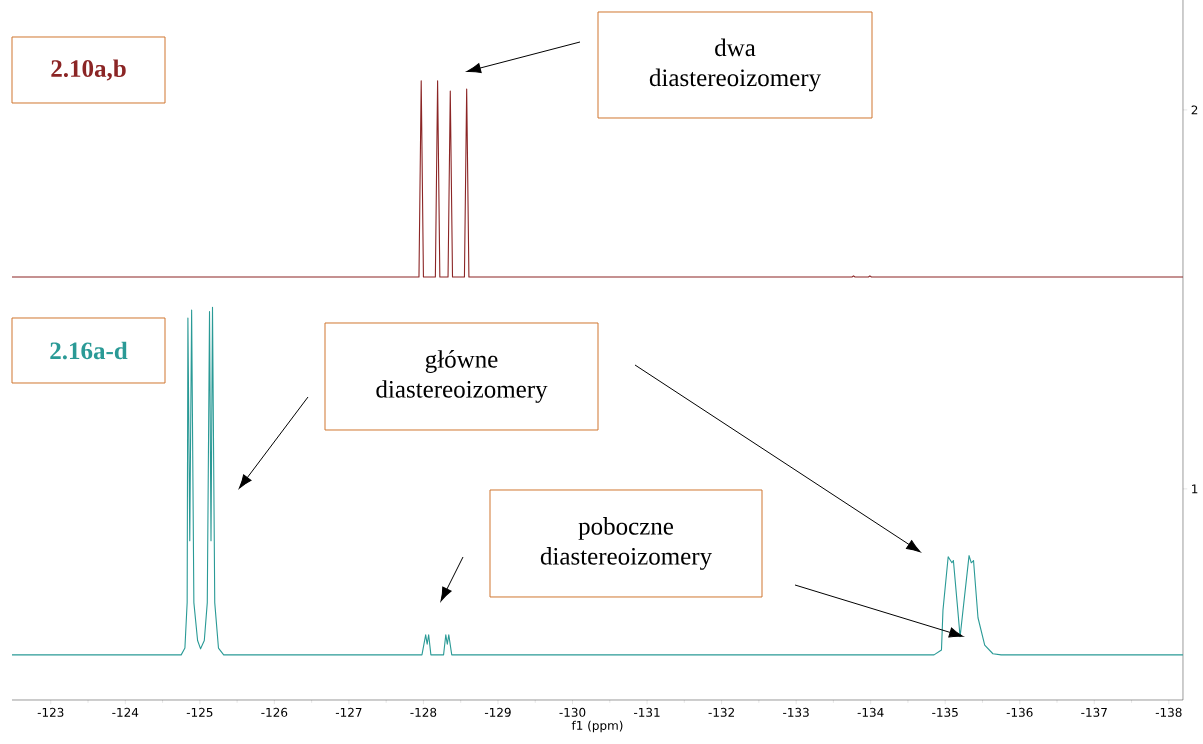  I want to click on text: 2.16a-d, so click(89, 350).